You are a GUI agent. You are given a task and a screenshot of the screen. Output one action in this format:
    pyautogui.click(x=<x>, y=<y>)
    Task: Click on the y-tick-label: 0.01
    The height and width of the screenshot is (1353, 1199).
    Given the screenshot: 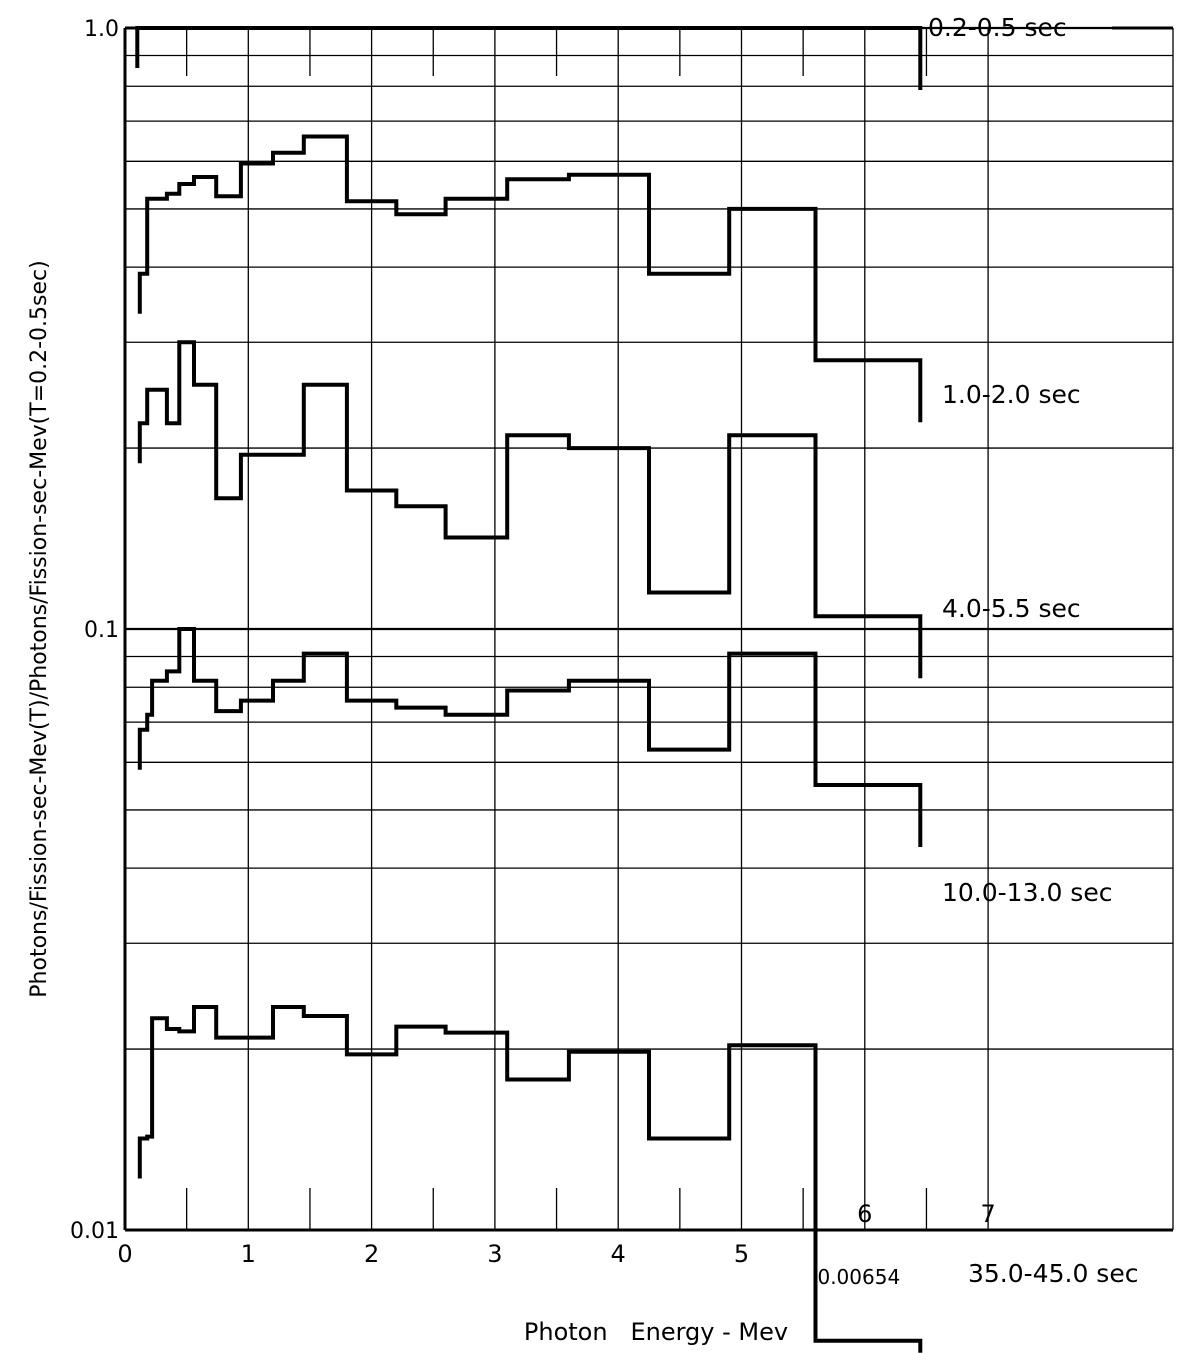 What is the action you would take?
    pyautogui.click(x=94, y=1231)
    